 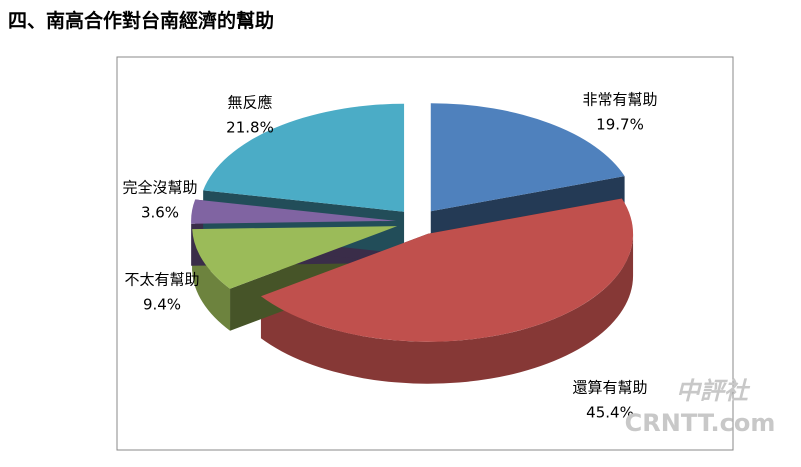 What do you see at coordinates (620, 125) in the screenshot?
I see `value-label: 19.7%` at bounding box center [620, 125].